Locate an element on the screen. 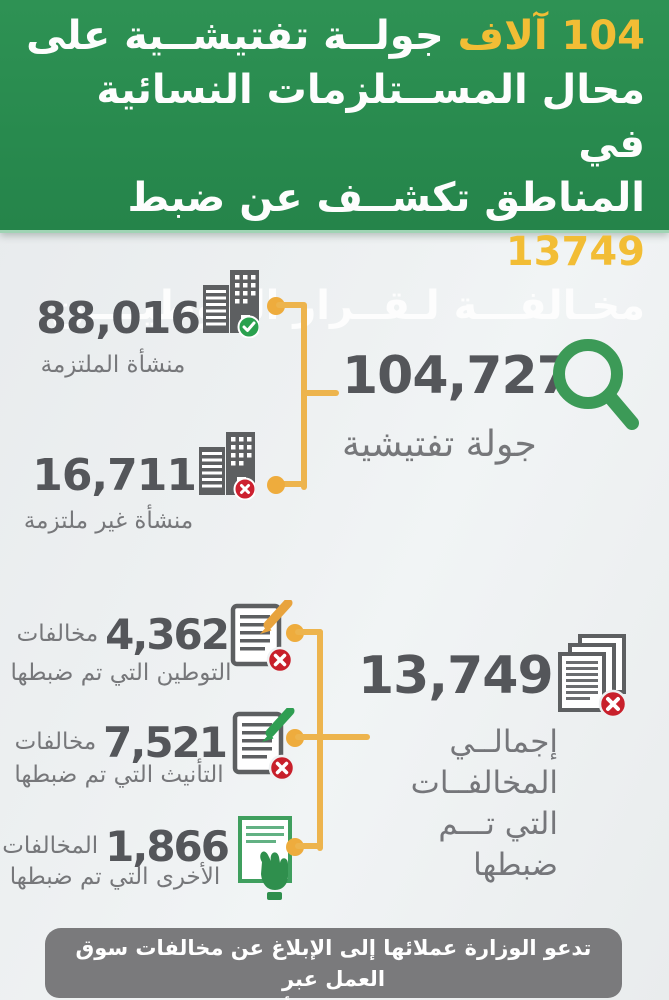 This screenshot has width=669, height=1000. violations-total-label-line1: إجمالــي المخالفــات is located at coordinates (484, 762).